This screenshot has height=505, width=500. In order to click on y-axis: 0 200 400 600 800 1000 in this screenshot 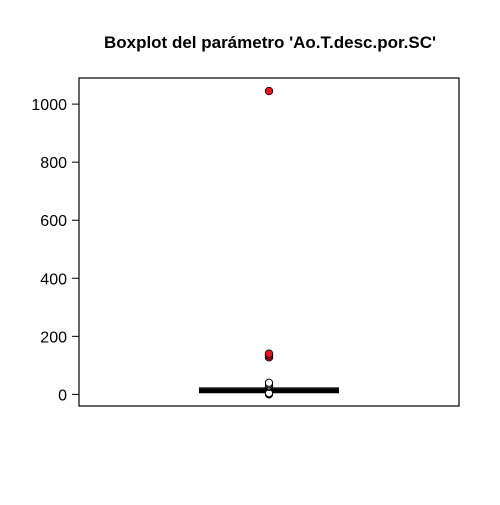, I will do `click(55, 250)`.